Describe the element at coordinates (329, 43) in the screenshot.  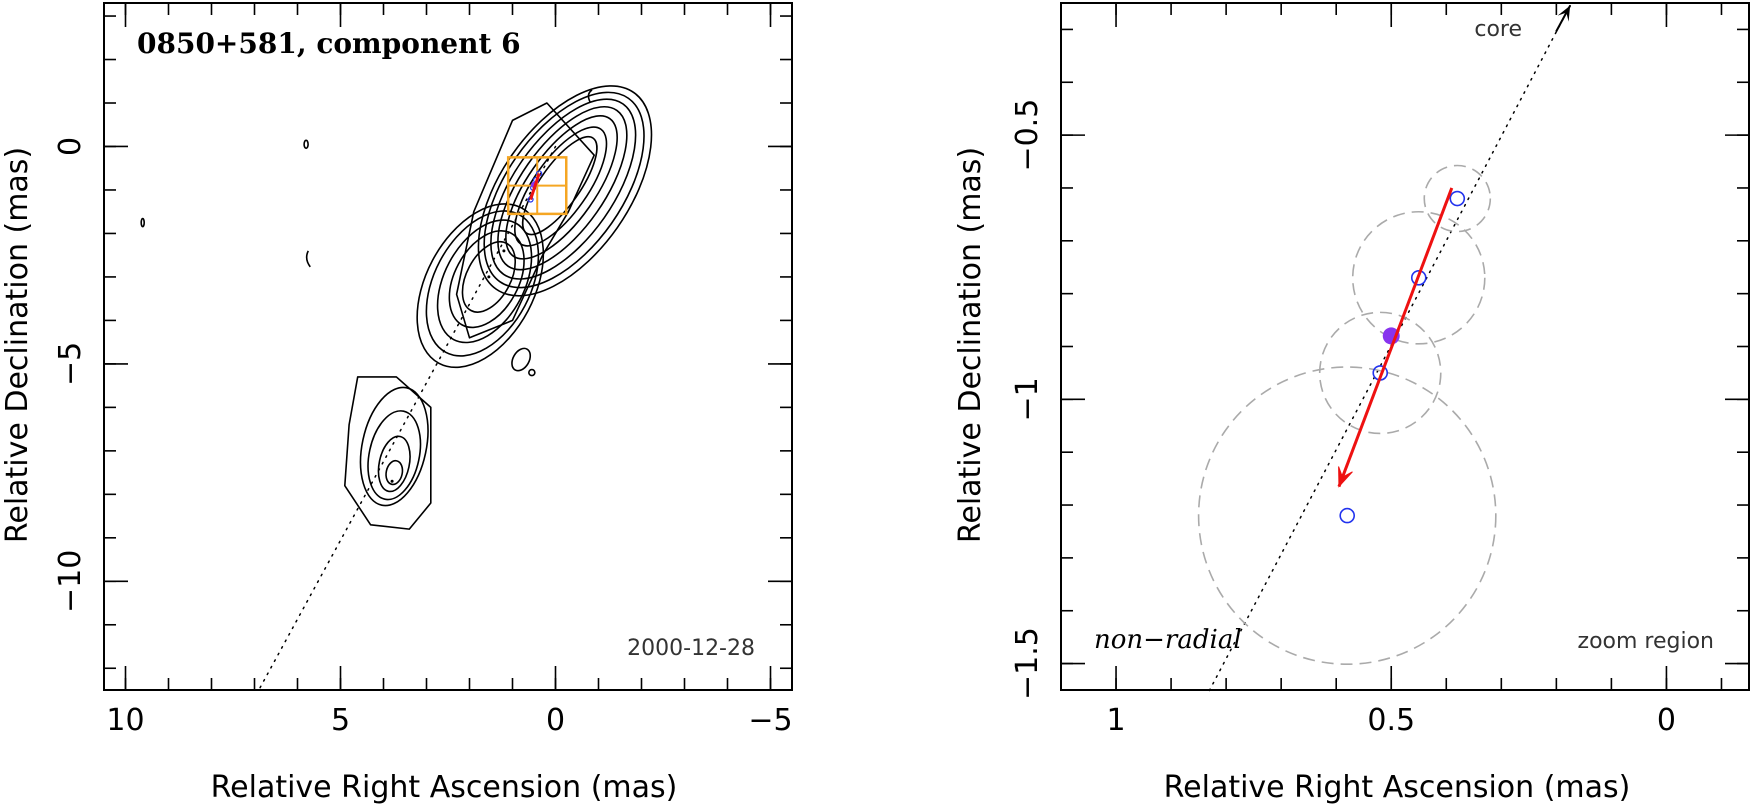
I see `plot-title: 0850+581, component 6` at that location.